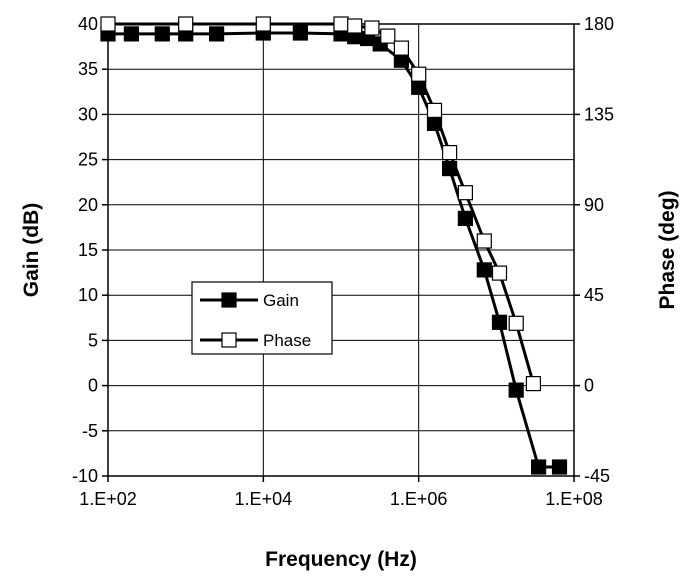 This screenshot has height=579, width=695. What do you see at coordinates (90, 431) in the screenshot?
I see `y-tick-label: -5` at bounding box center [90, 431].